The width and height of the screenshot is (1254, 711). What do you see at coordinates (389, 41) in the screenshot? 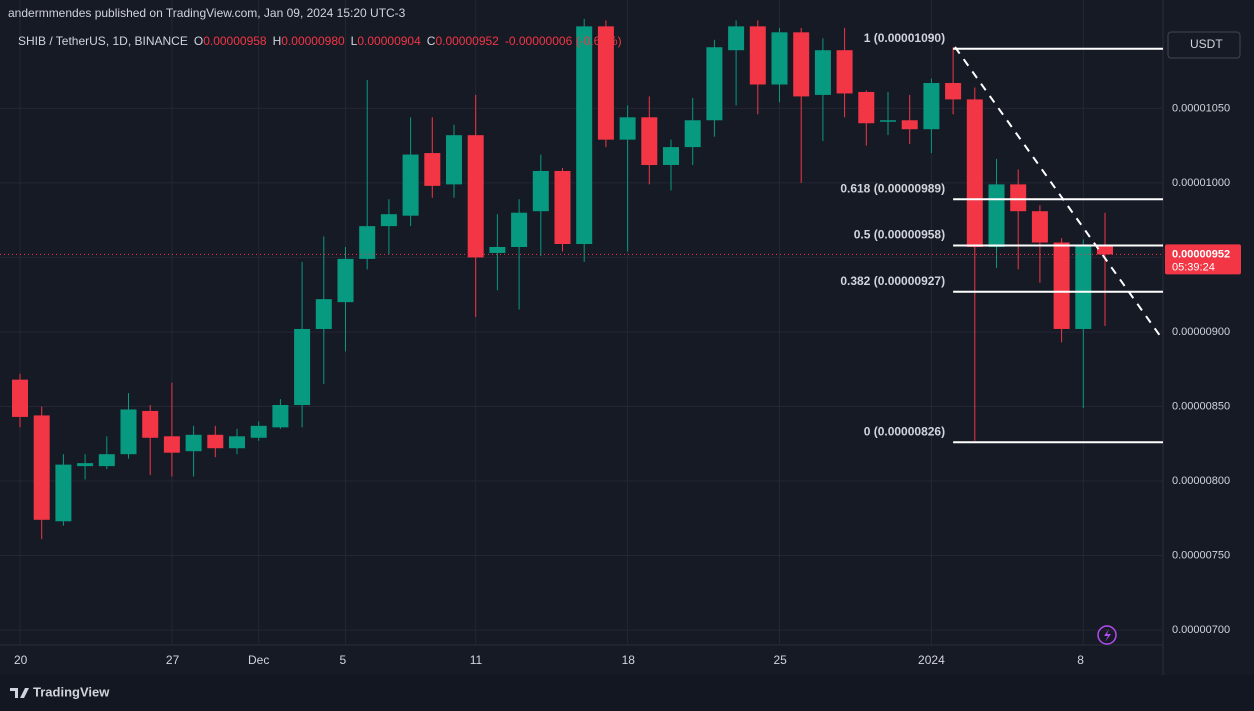
I see `ohlc-value: 0.00000904` at bounding box center [389, 41].